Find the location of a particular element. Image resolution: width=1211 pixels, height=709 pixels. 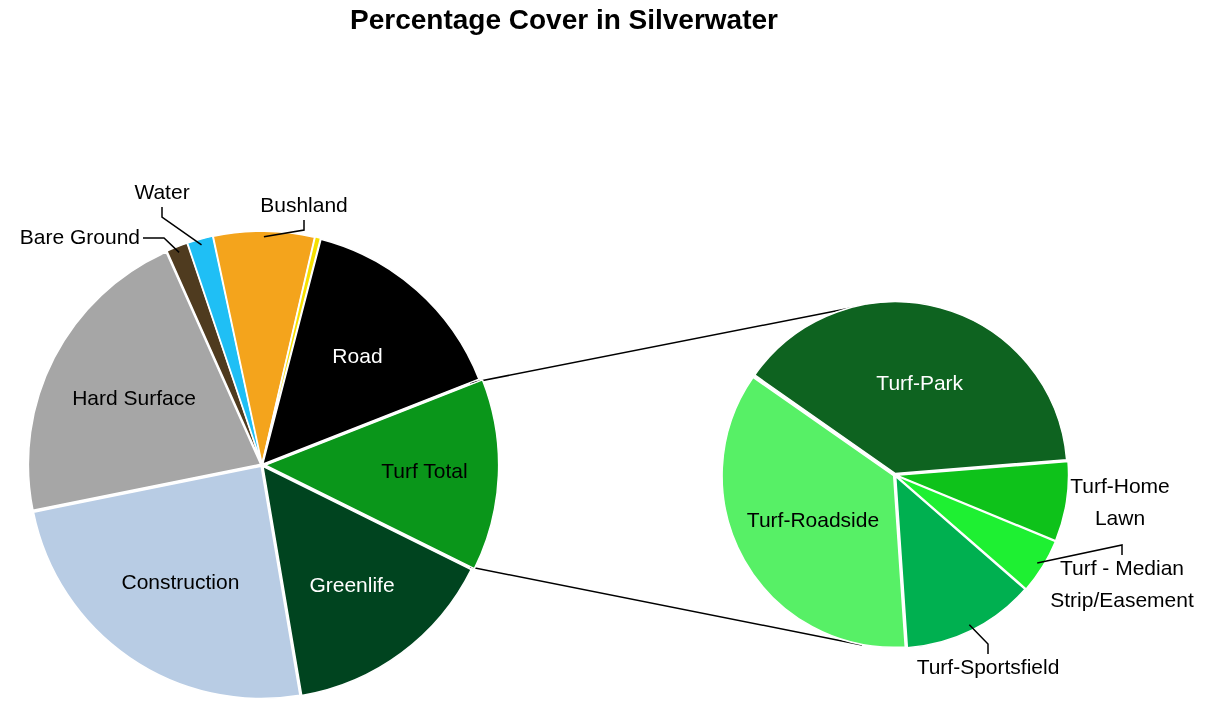

slice-label: Turf - Median Strip/Easement is located at coordinates (1122, 583).